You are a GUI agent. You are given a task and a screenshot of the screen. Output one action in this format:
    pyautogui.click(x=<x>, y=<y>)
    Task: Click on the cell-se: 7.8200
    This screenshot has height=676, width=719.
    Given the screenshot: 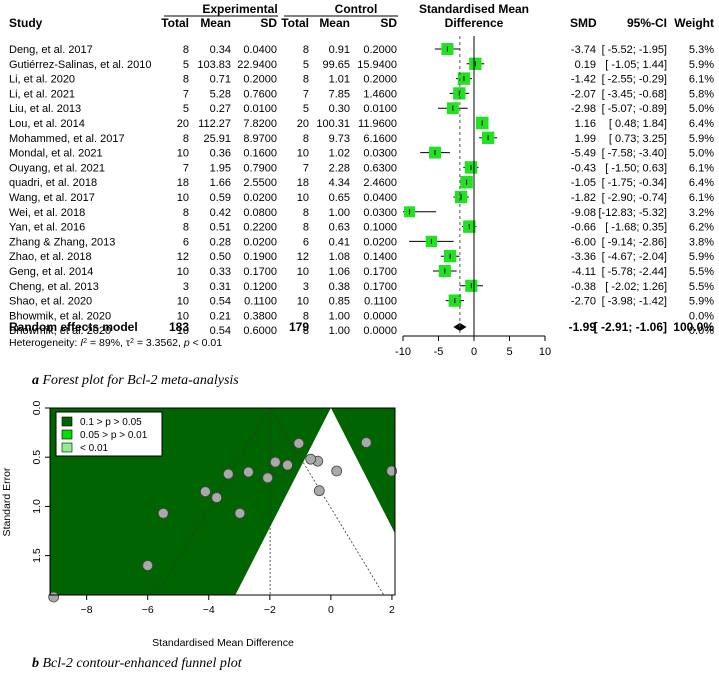 What is the action you would take?
    pyautogui.click(x=260, y=124)
    